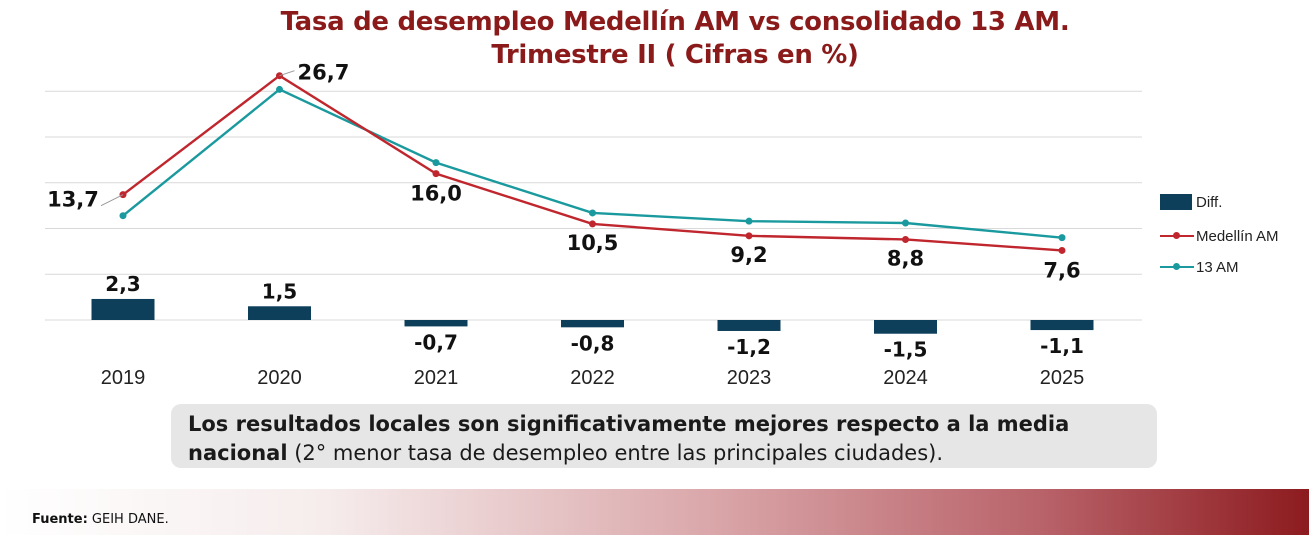 The width and height of the screenshot is (1309, 535). What do you see at coordinates (436, 163) in the screenshot?
I see `point-13am-2021` at bounding box center [436, 163].